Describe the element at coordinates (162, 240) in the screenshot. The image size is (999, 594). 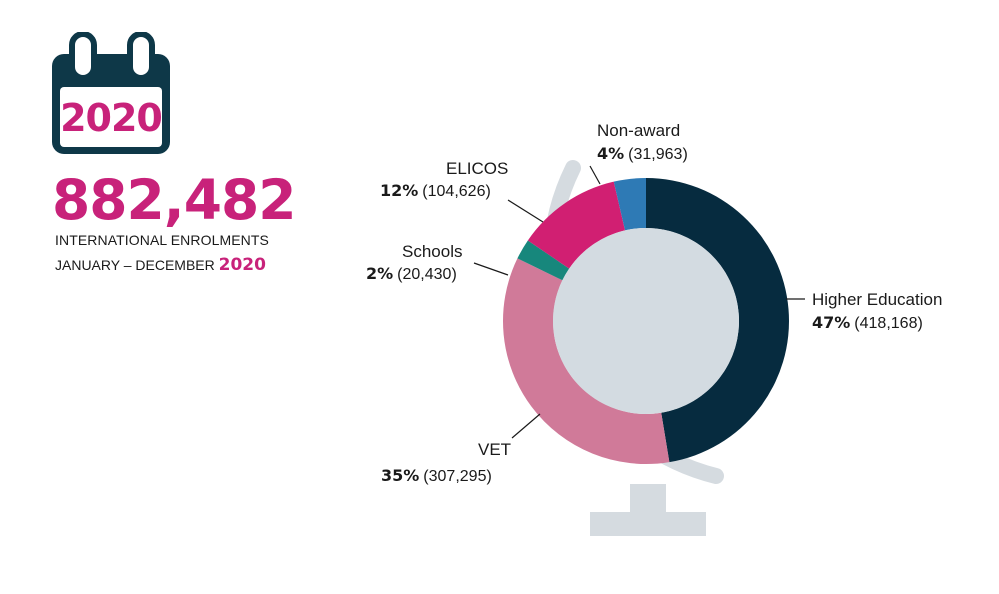
I see `subtitle-line-1: INTERNATIONAL ENROLMENTS` at that location.